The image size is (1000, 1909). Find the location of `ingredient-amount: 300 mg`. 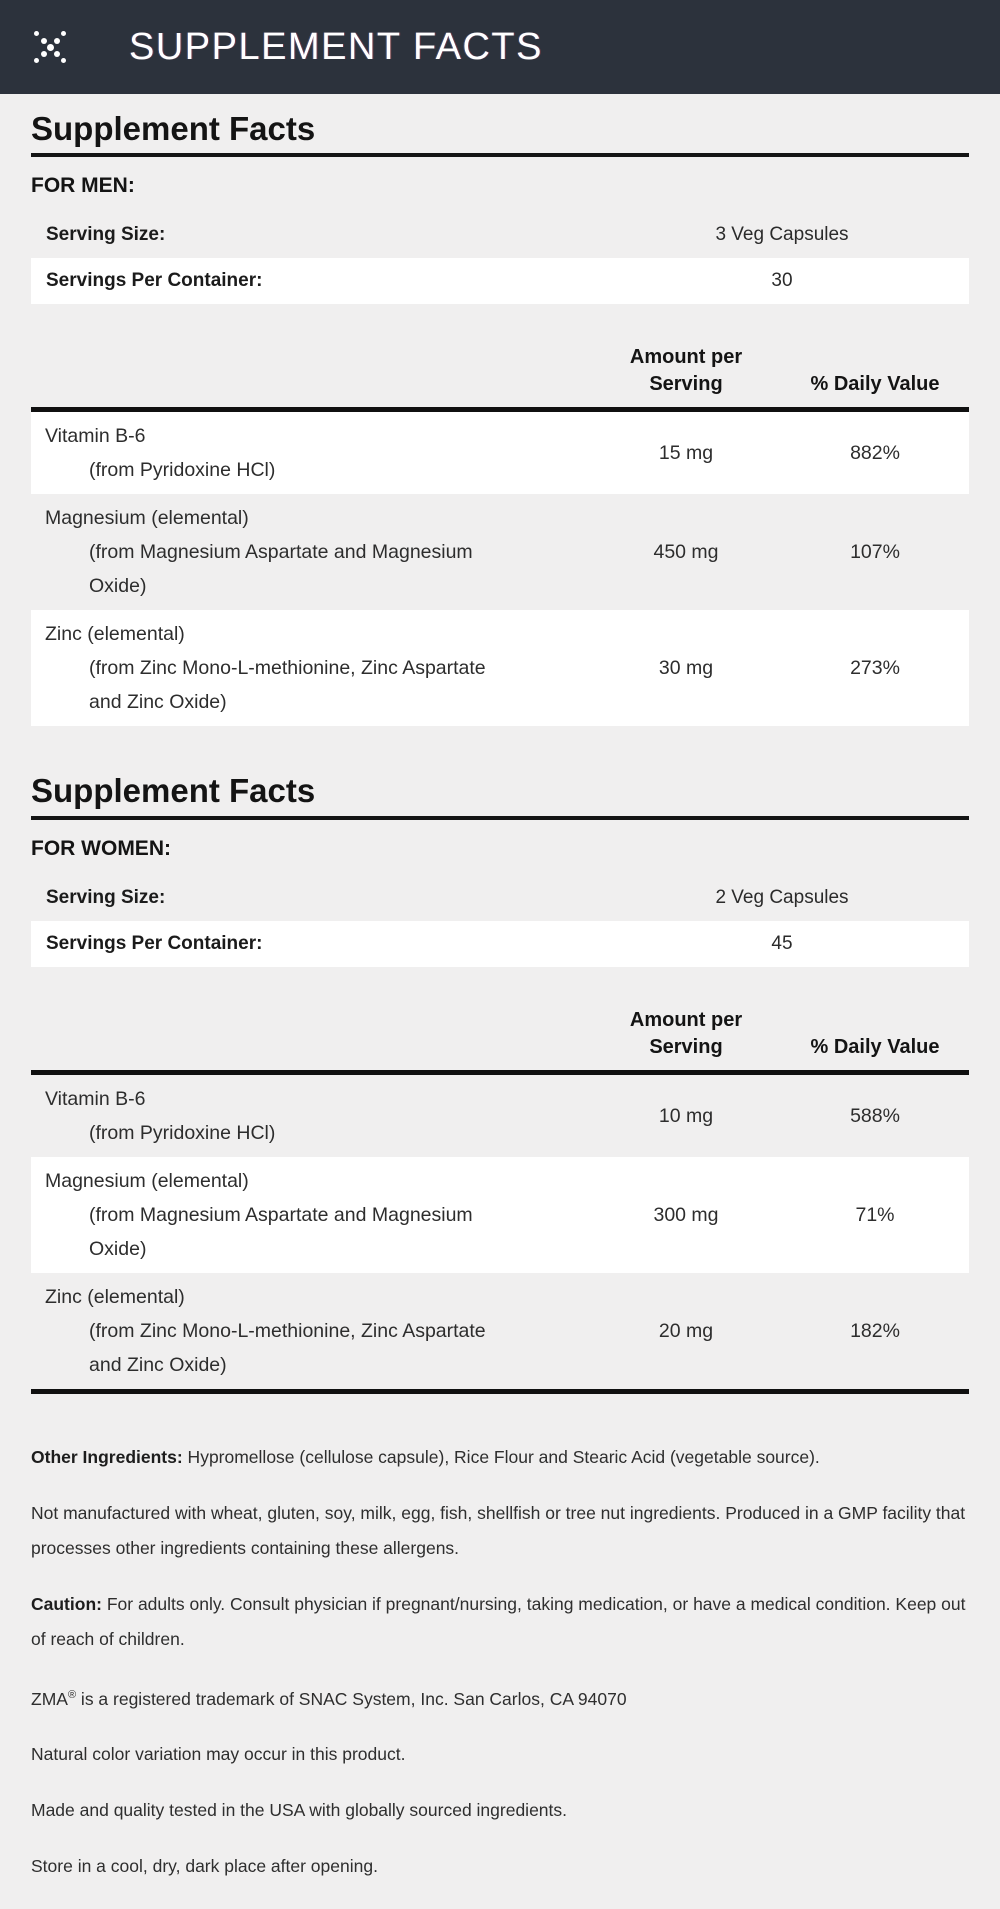

ingredient-amount: 300 mg is located at coordinates (686, 1214).